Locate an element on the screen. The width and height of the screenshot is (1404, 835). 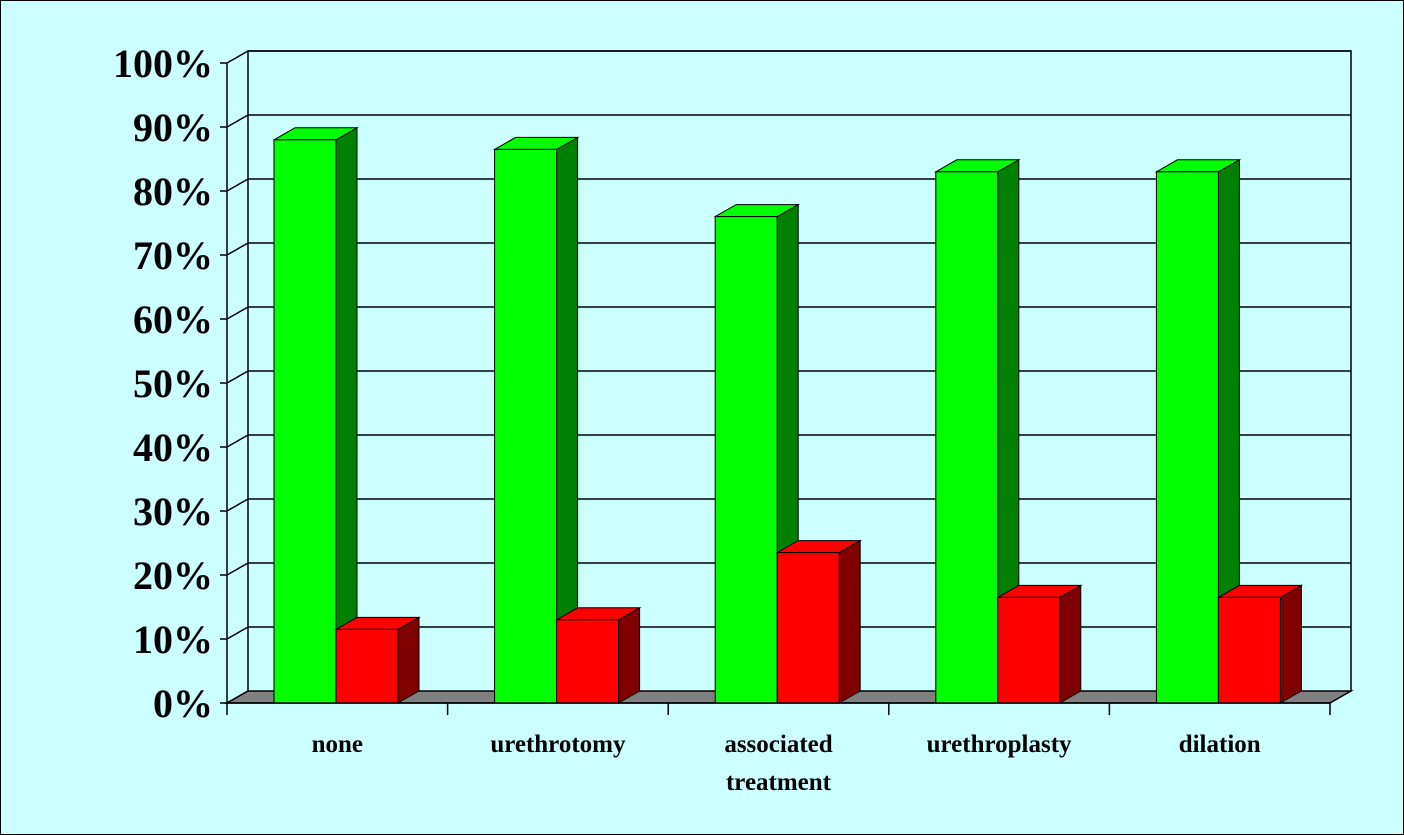
y-tick-label: 60% is located at coordinates (173, 319).